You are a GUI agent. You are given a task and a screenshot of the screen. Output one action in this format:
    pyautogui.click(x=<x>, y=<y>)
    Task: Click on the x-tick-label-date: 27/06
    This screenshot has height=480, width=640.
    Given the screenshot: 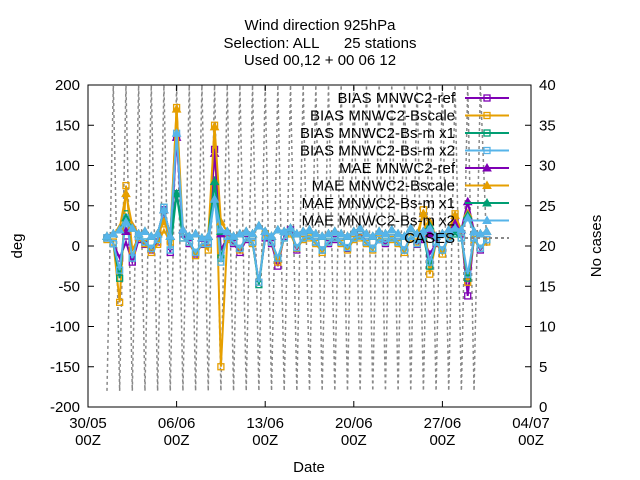 What is the action you would take?
    pyautogui.click(x=443, y=423)
    